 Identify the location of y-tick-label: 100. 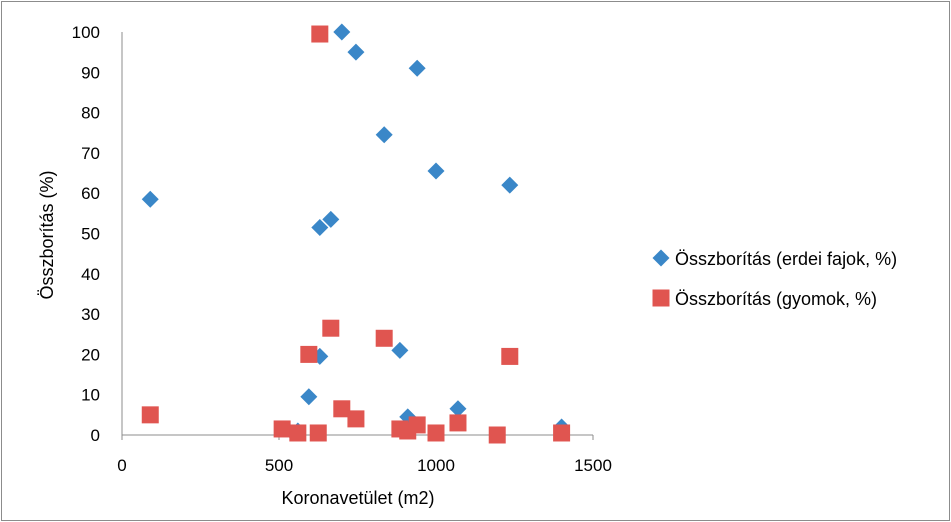
(86, 32).